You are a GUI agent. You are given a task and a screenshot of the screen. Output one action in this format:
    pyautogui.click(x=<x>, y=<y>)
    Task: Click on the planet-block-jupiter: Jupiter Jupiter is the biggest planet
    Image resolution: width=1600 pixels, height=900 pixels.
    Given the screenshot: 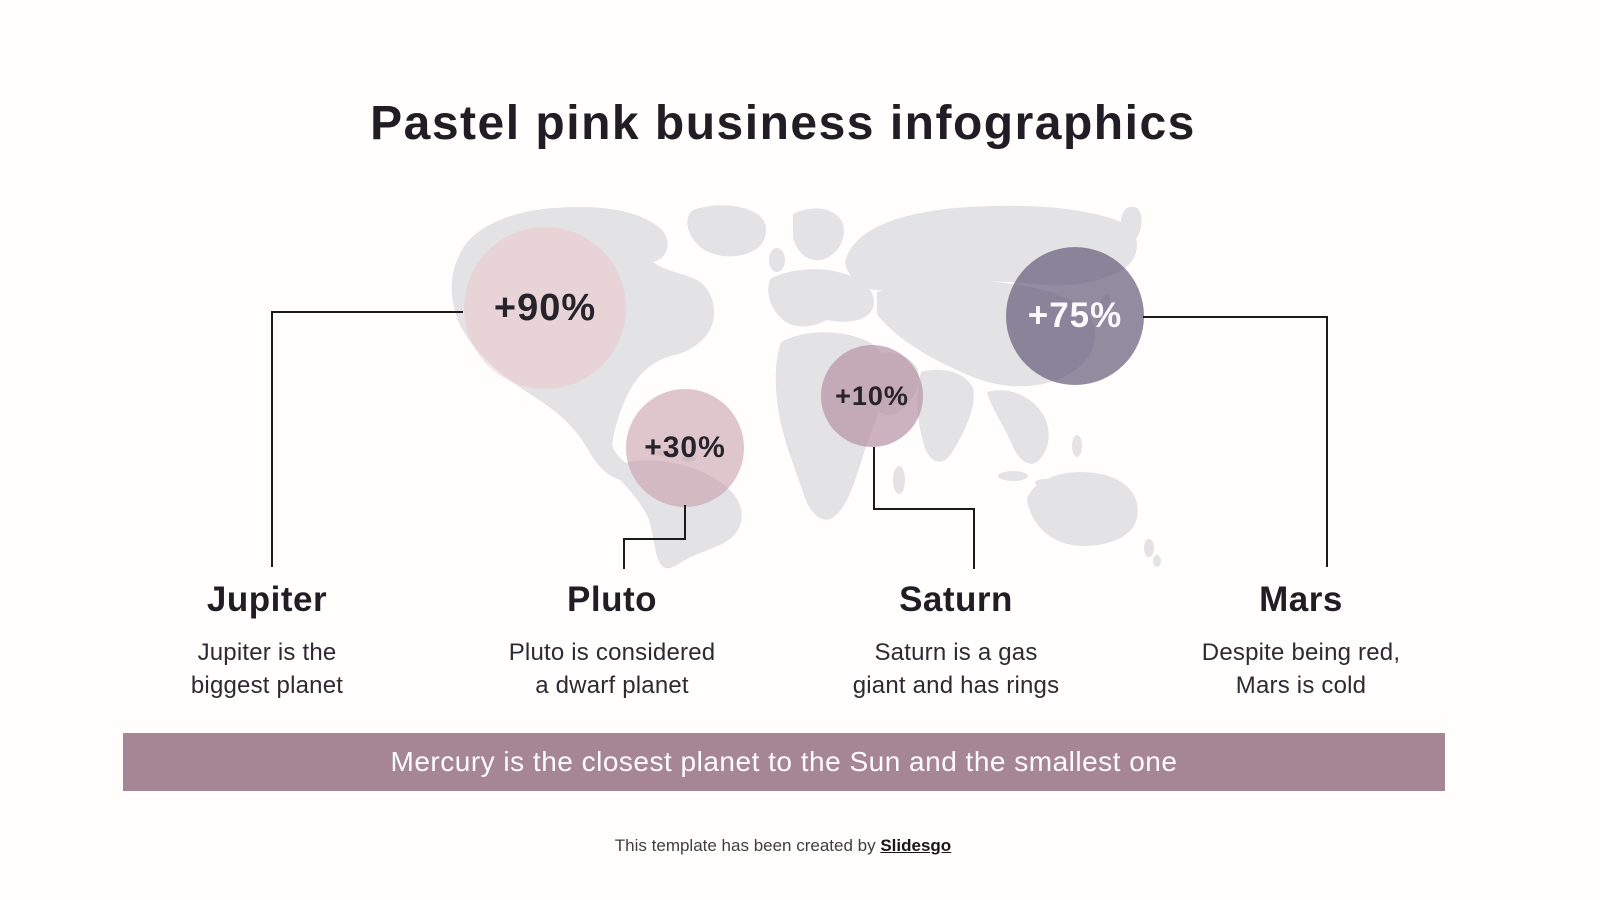 What is the action you would take?
    pyautogui.click(x=267, y=641)
    